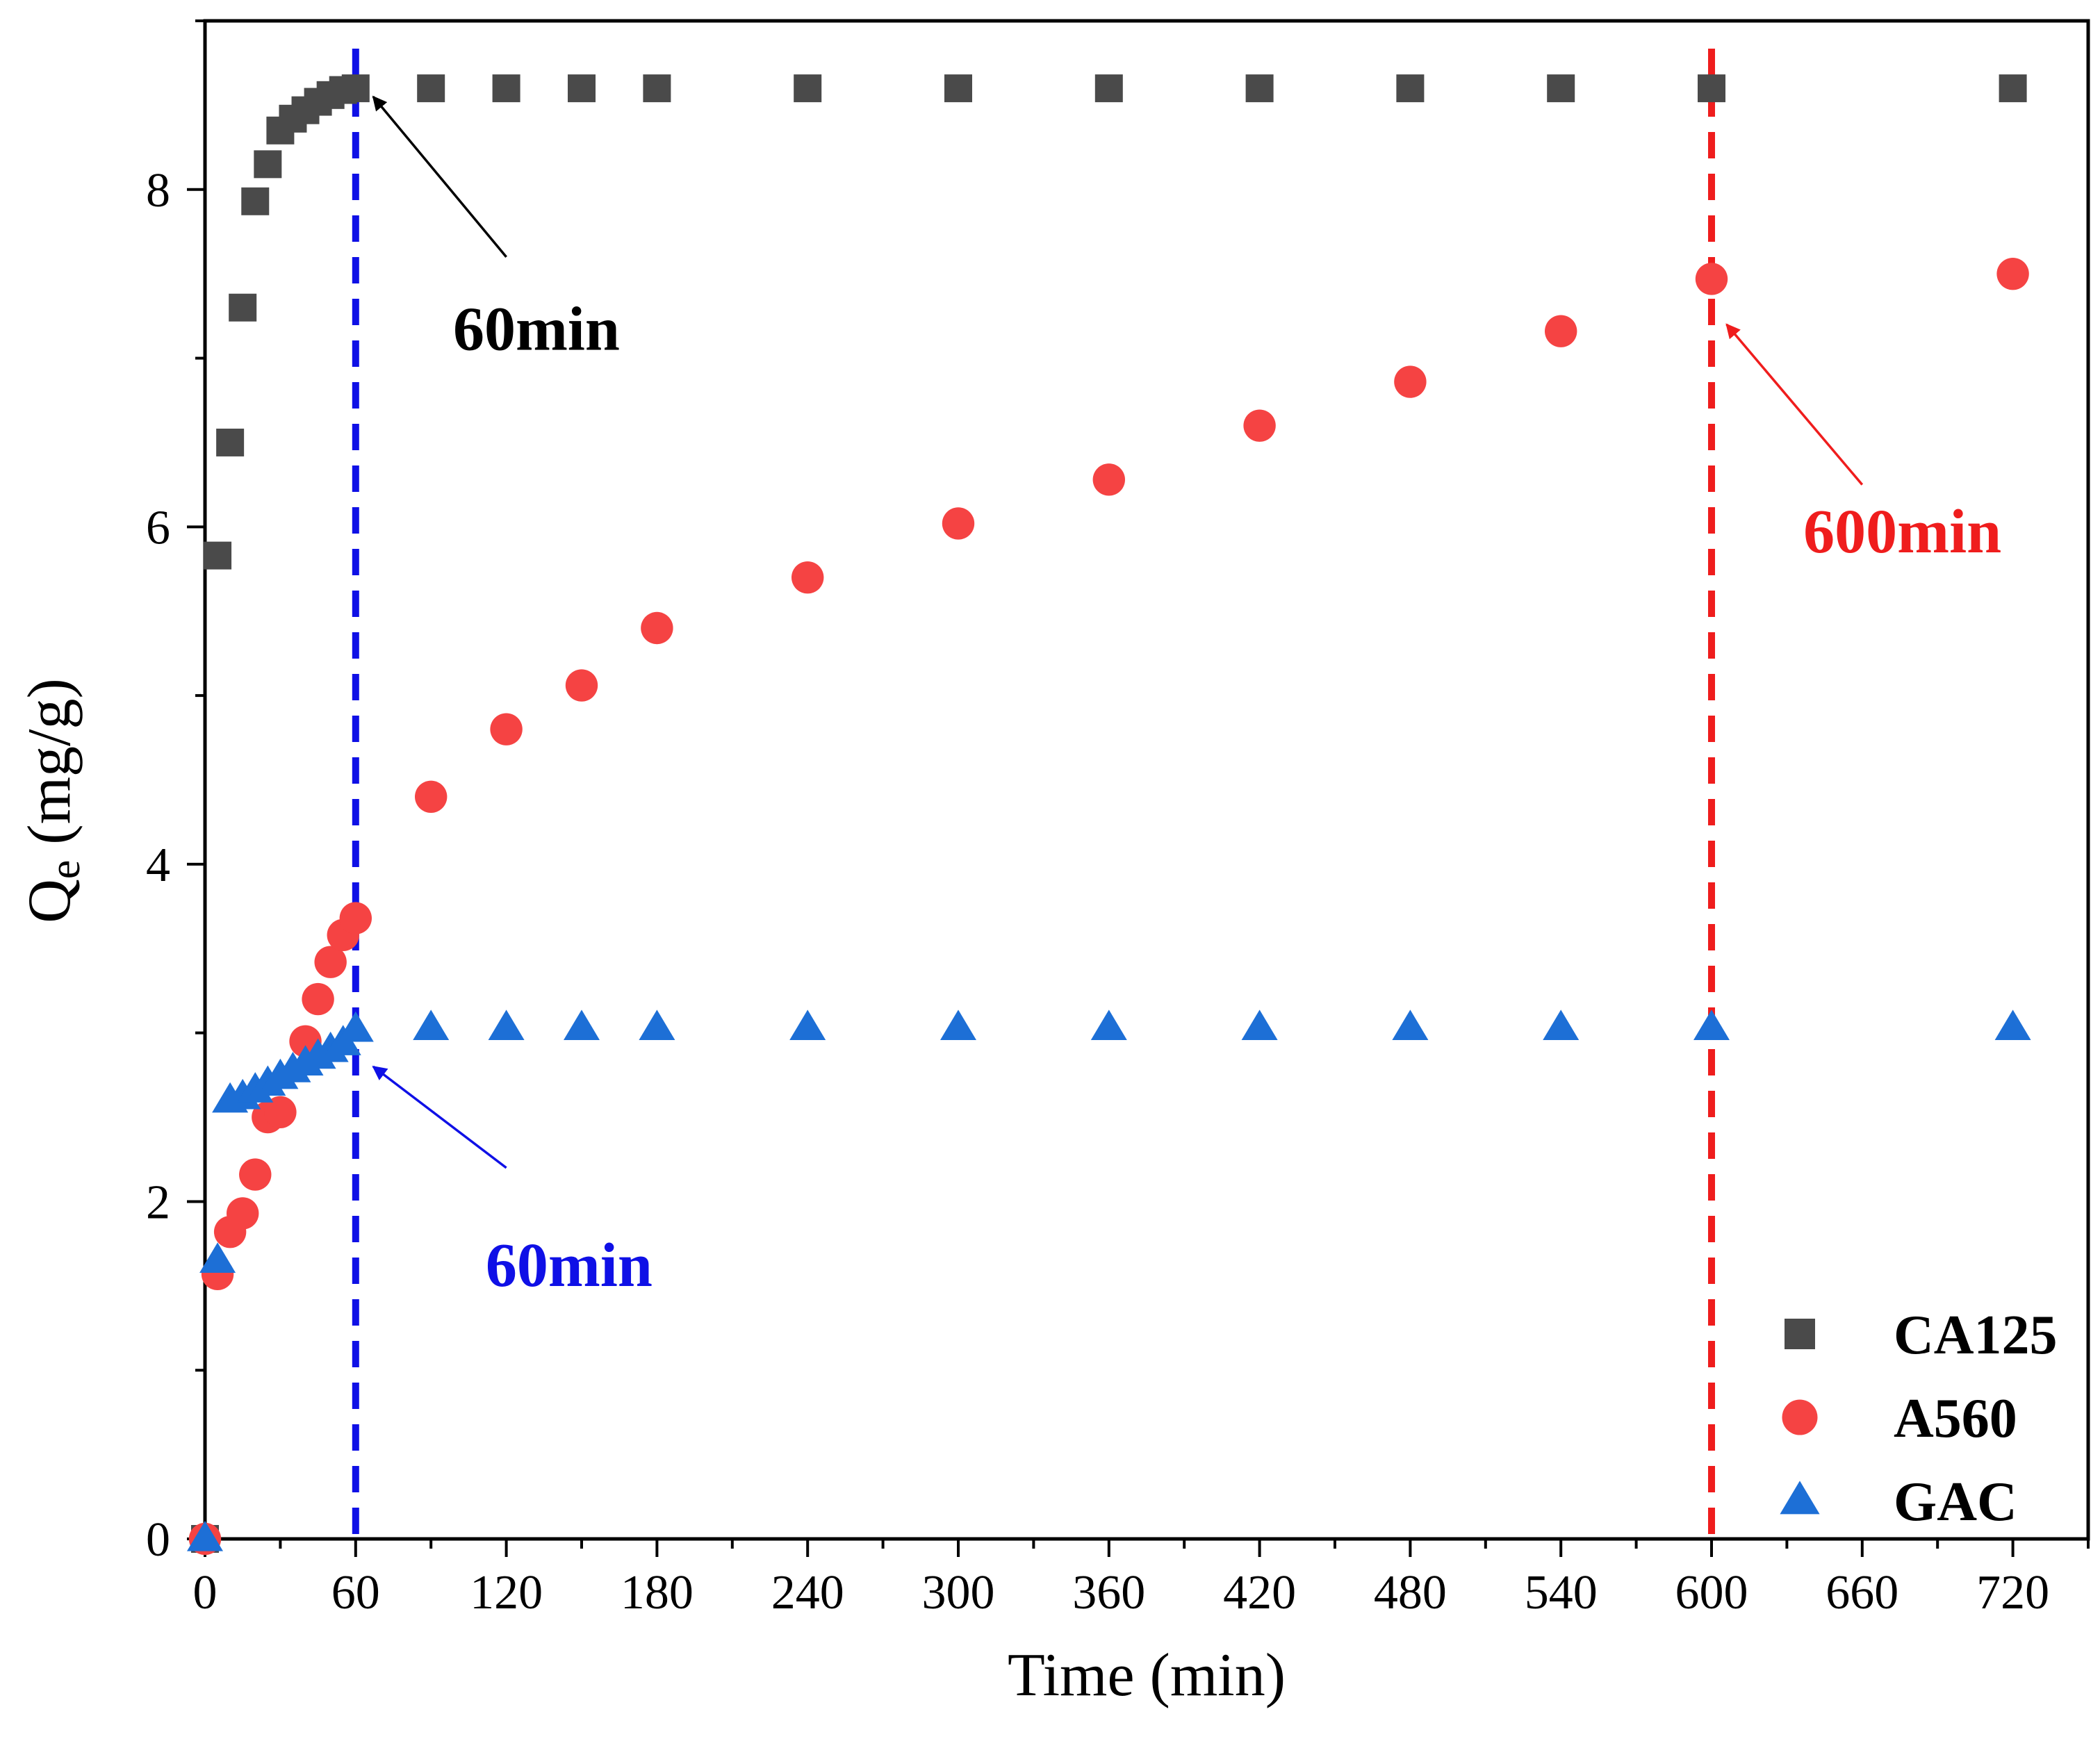 This screenshot has height=1764, width=2100. Describe the element at coordinates (1902, 531) in the screenshot. I see `annotation-label: 600min` at that location.